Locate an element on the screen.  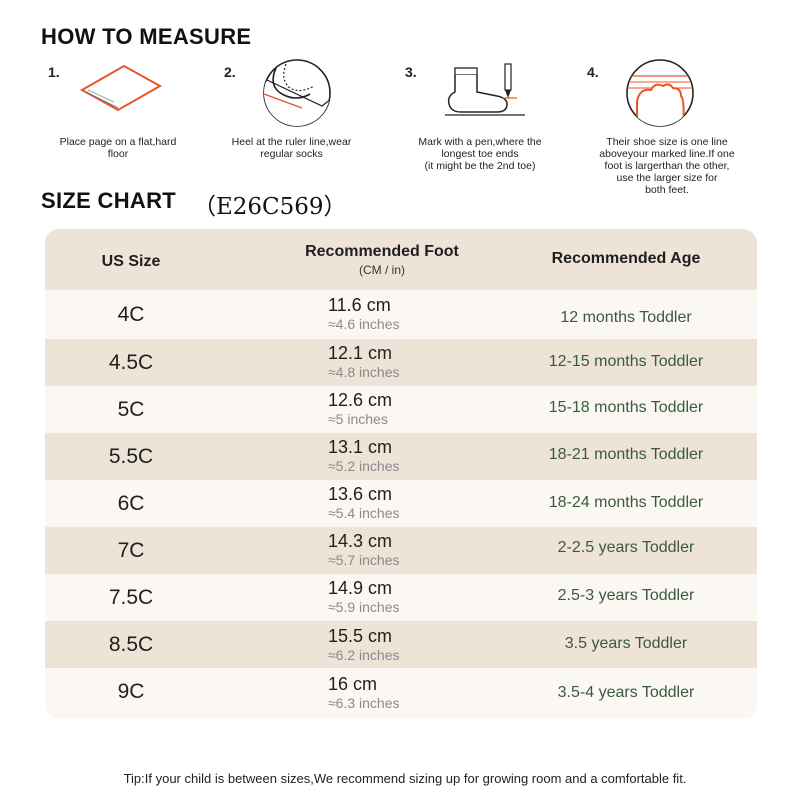
cell-size: 4C is located at coordinates (131, 314).